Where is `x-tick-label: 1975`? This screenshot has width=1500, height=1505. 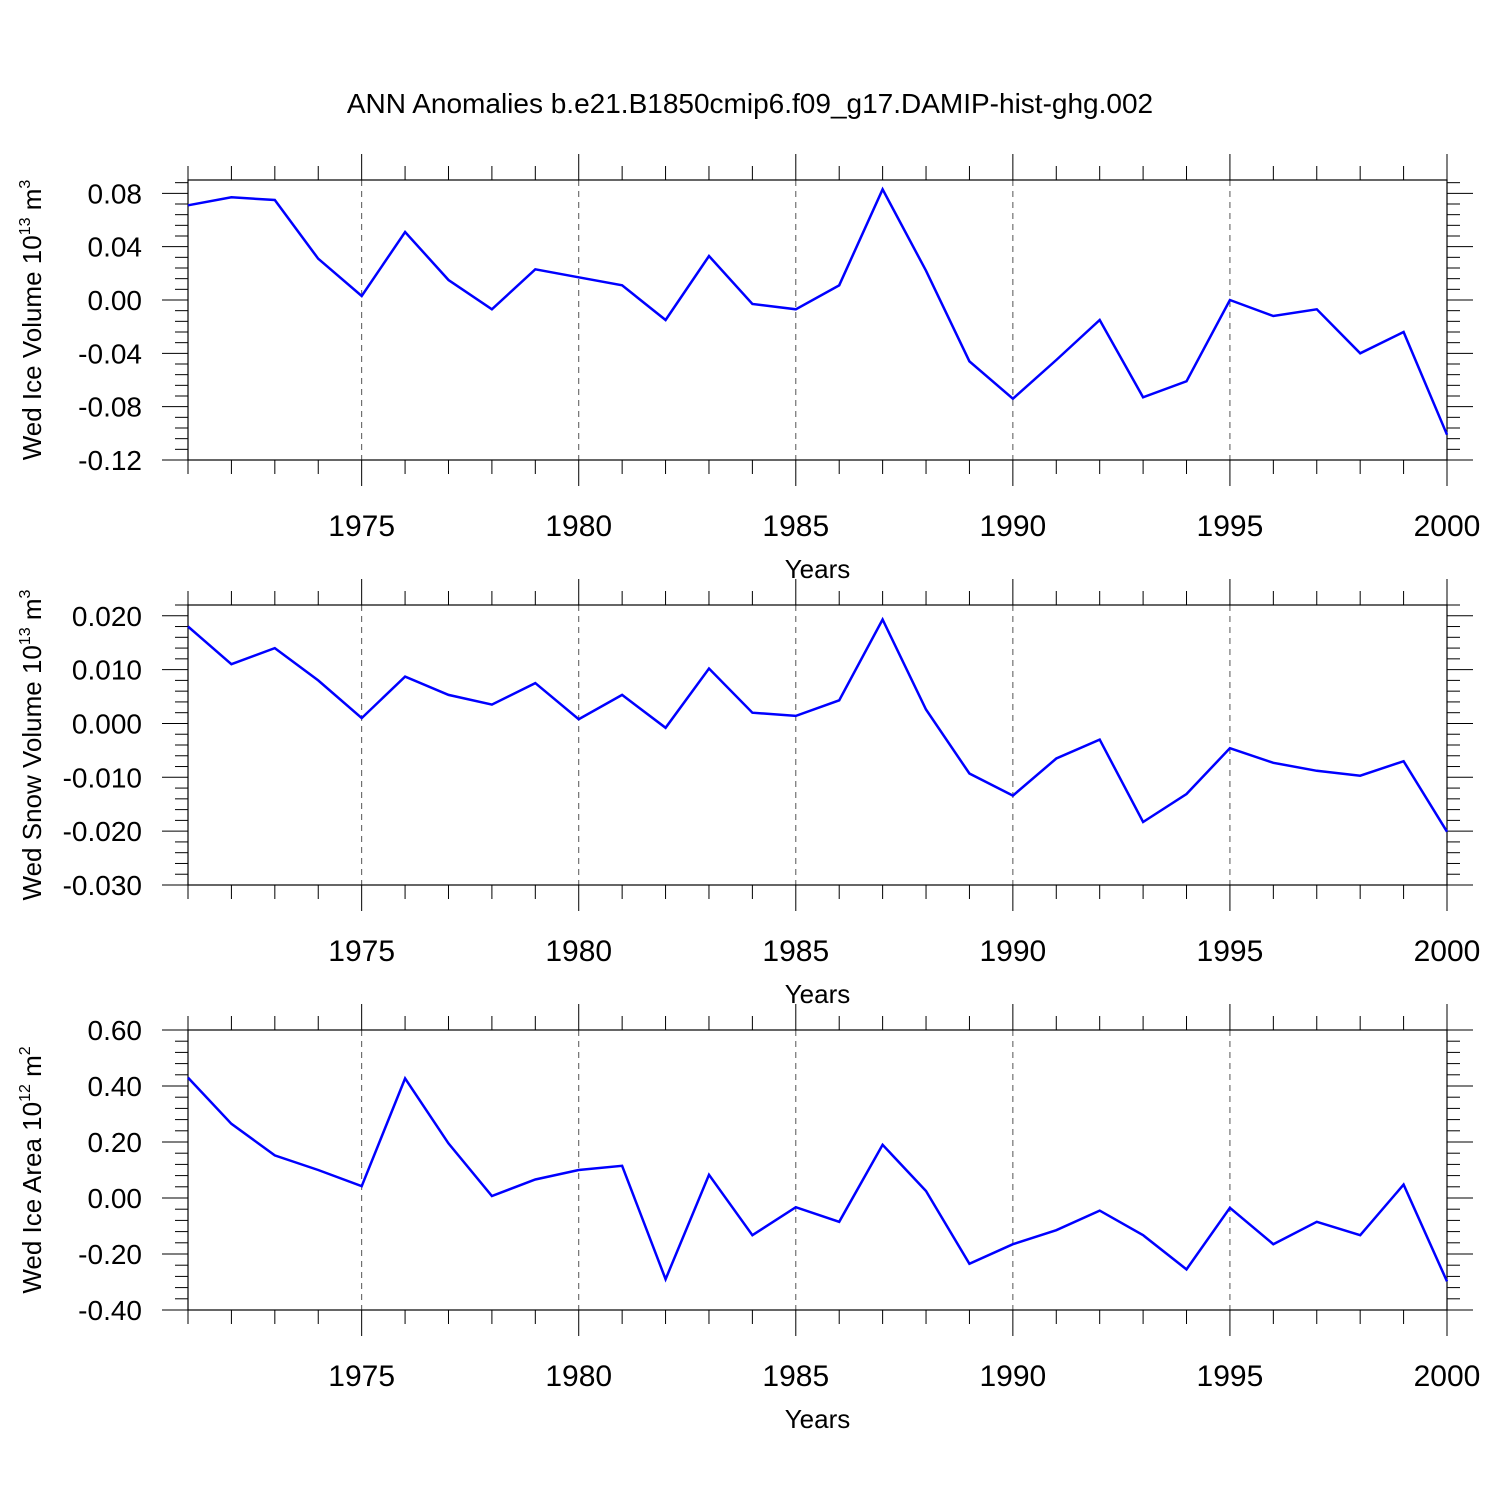 x-tick-label: 1975 is located at coordinates (361, 1376).